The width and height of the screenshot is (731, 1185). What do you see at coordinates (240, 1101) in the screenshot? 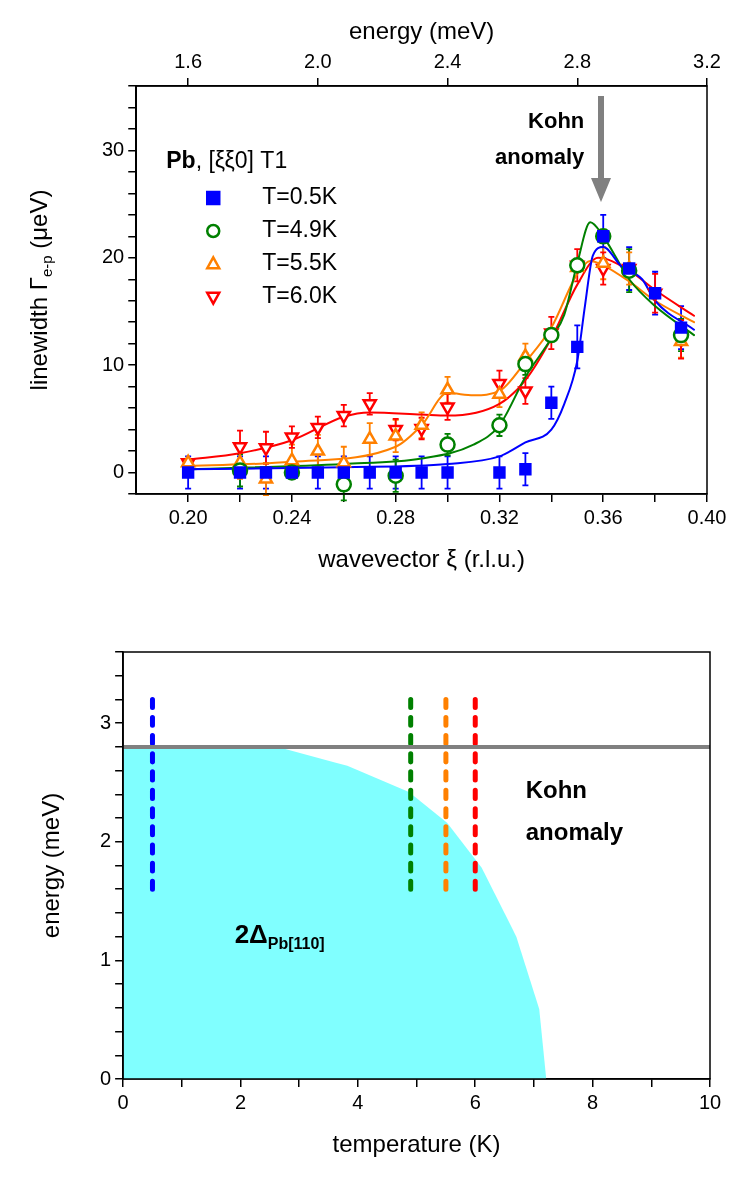
I see `x-tick-label: 2` at bounding box center [240, 1101].